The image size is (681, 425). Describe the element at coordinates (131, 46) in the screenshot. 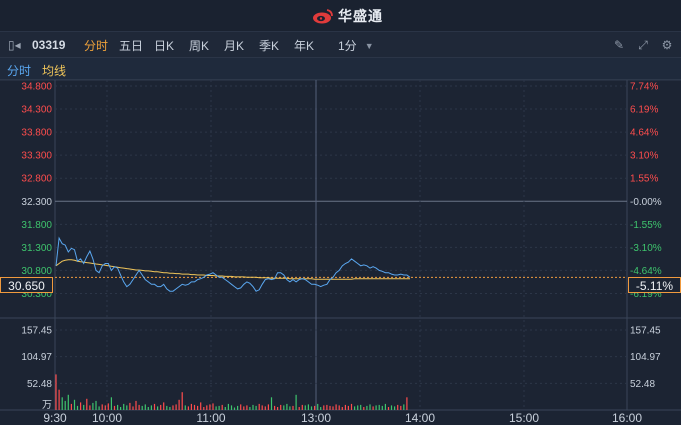

I see `tab-five-day: 五日` at that location.